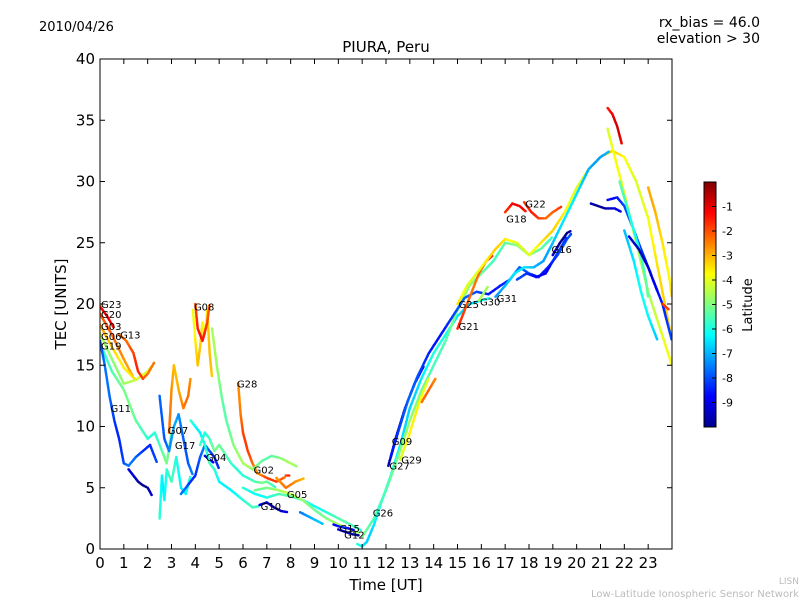 The image size is (800, 600). I want to click on x-tick-label: 19, so click(552, 563).